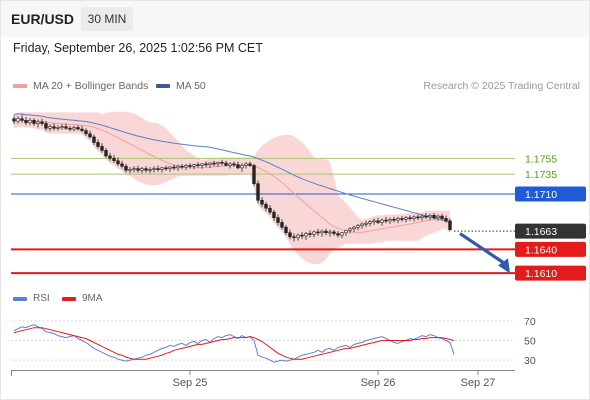 The image size is (590, 400). I want to click on x-tick-label-1: Sep 26, so click(378, 383).